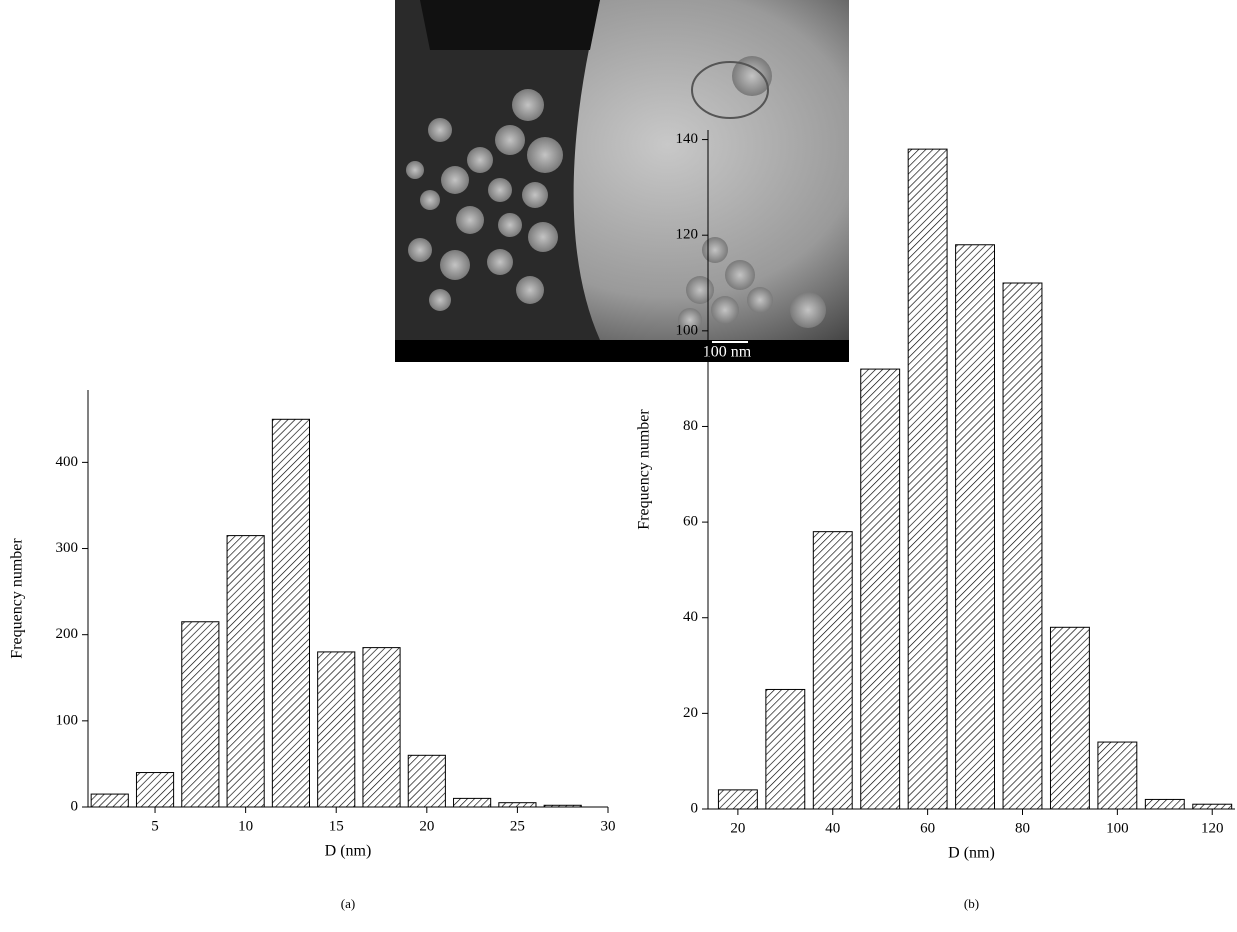  What do you see at coordinates (1117, 828) in the screenshot?
I see `x-tick-label: 100` at bounding box center [1117, 828].